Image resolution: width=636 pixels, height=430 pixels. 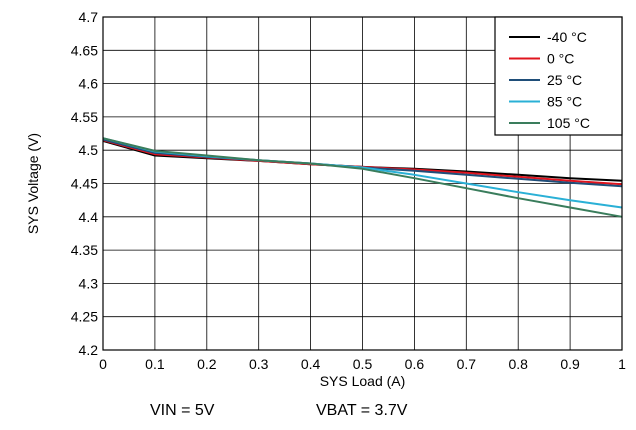 I want to click on legend: -40 °C 0 °C 25 °C 85 °C 105 °C, so click(x=558, y=76).